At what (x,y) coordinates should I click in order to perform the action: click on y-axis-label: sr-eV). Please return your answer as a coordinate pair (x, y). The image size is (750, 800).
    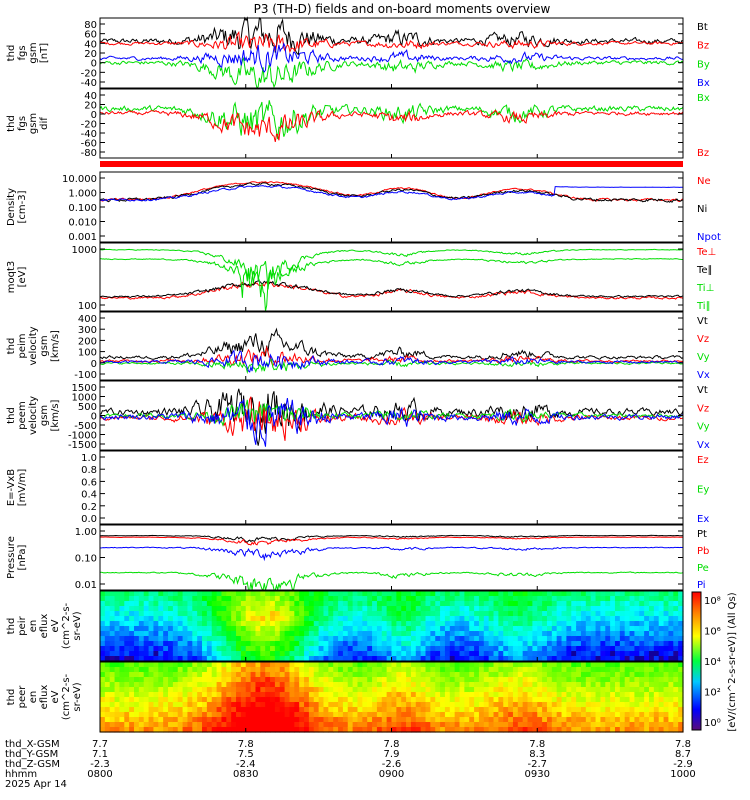
    Looking at the image, I should click on (77, 696).